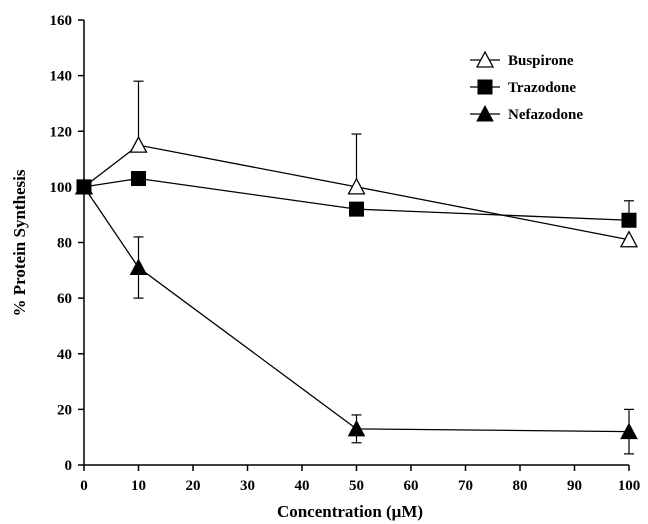  I want to click on x-tick-label: 20, so click(193, 486).